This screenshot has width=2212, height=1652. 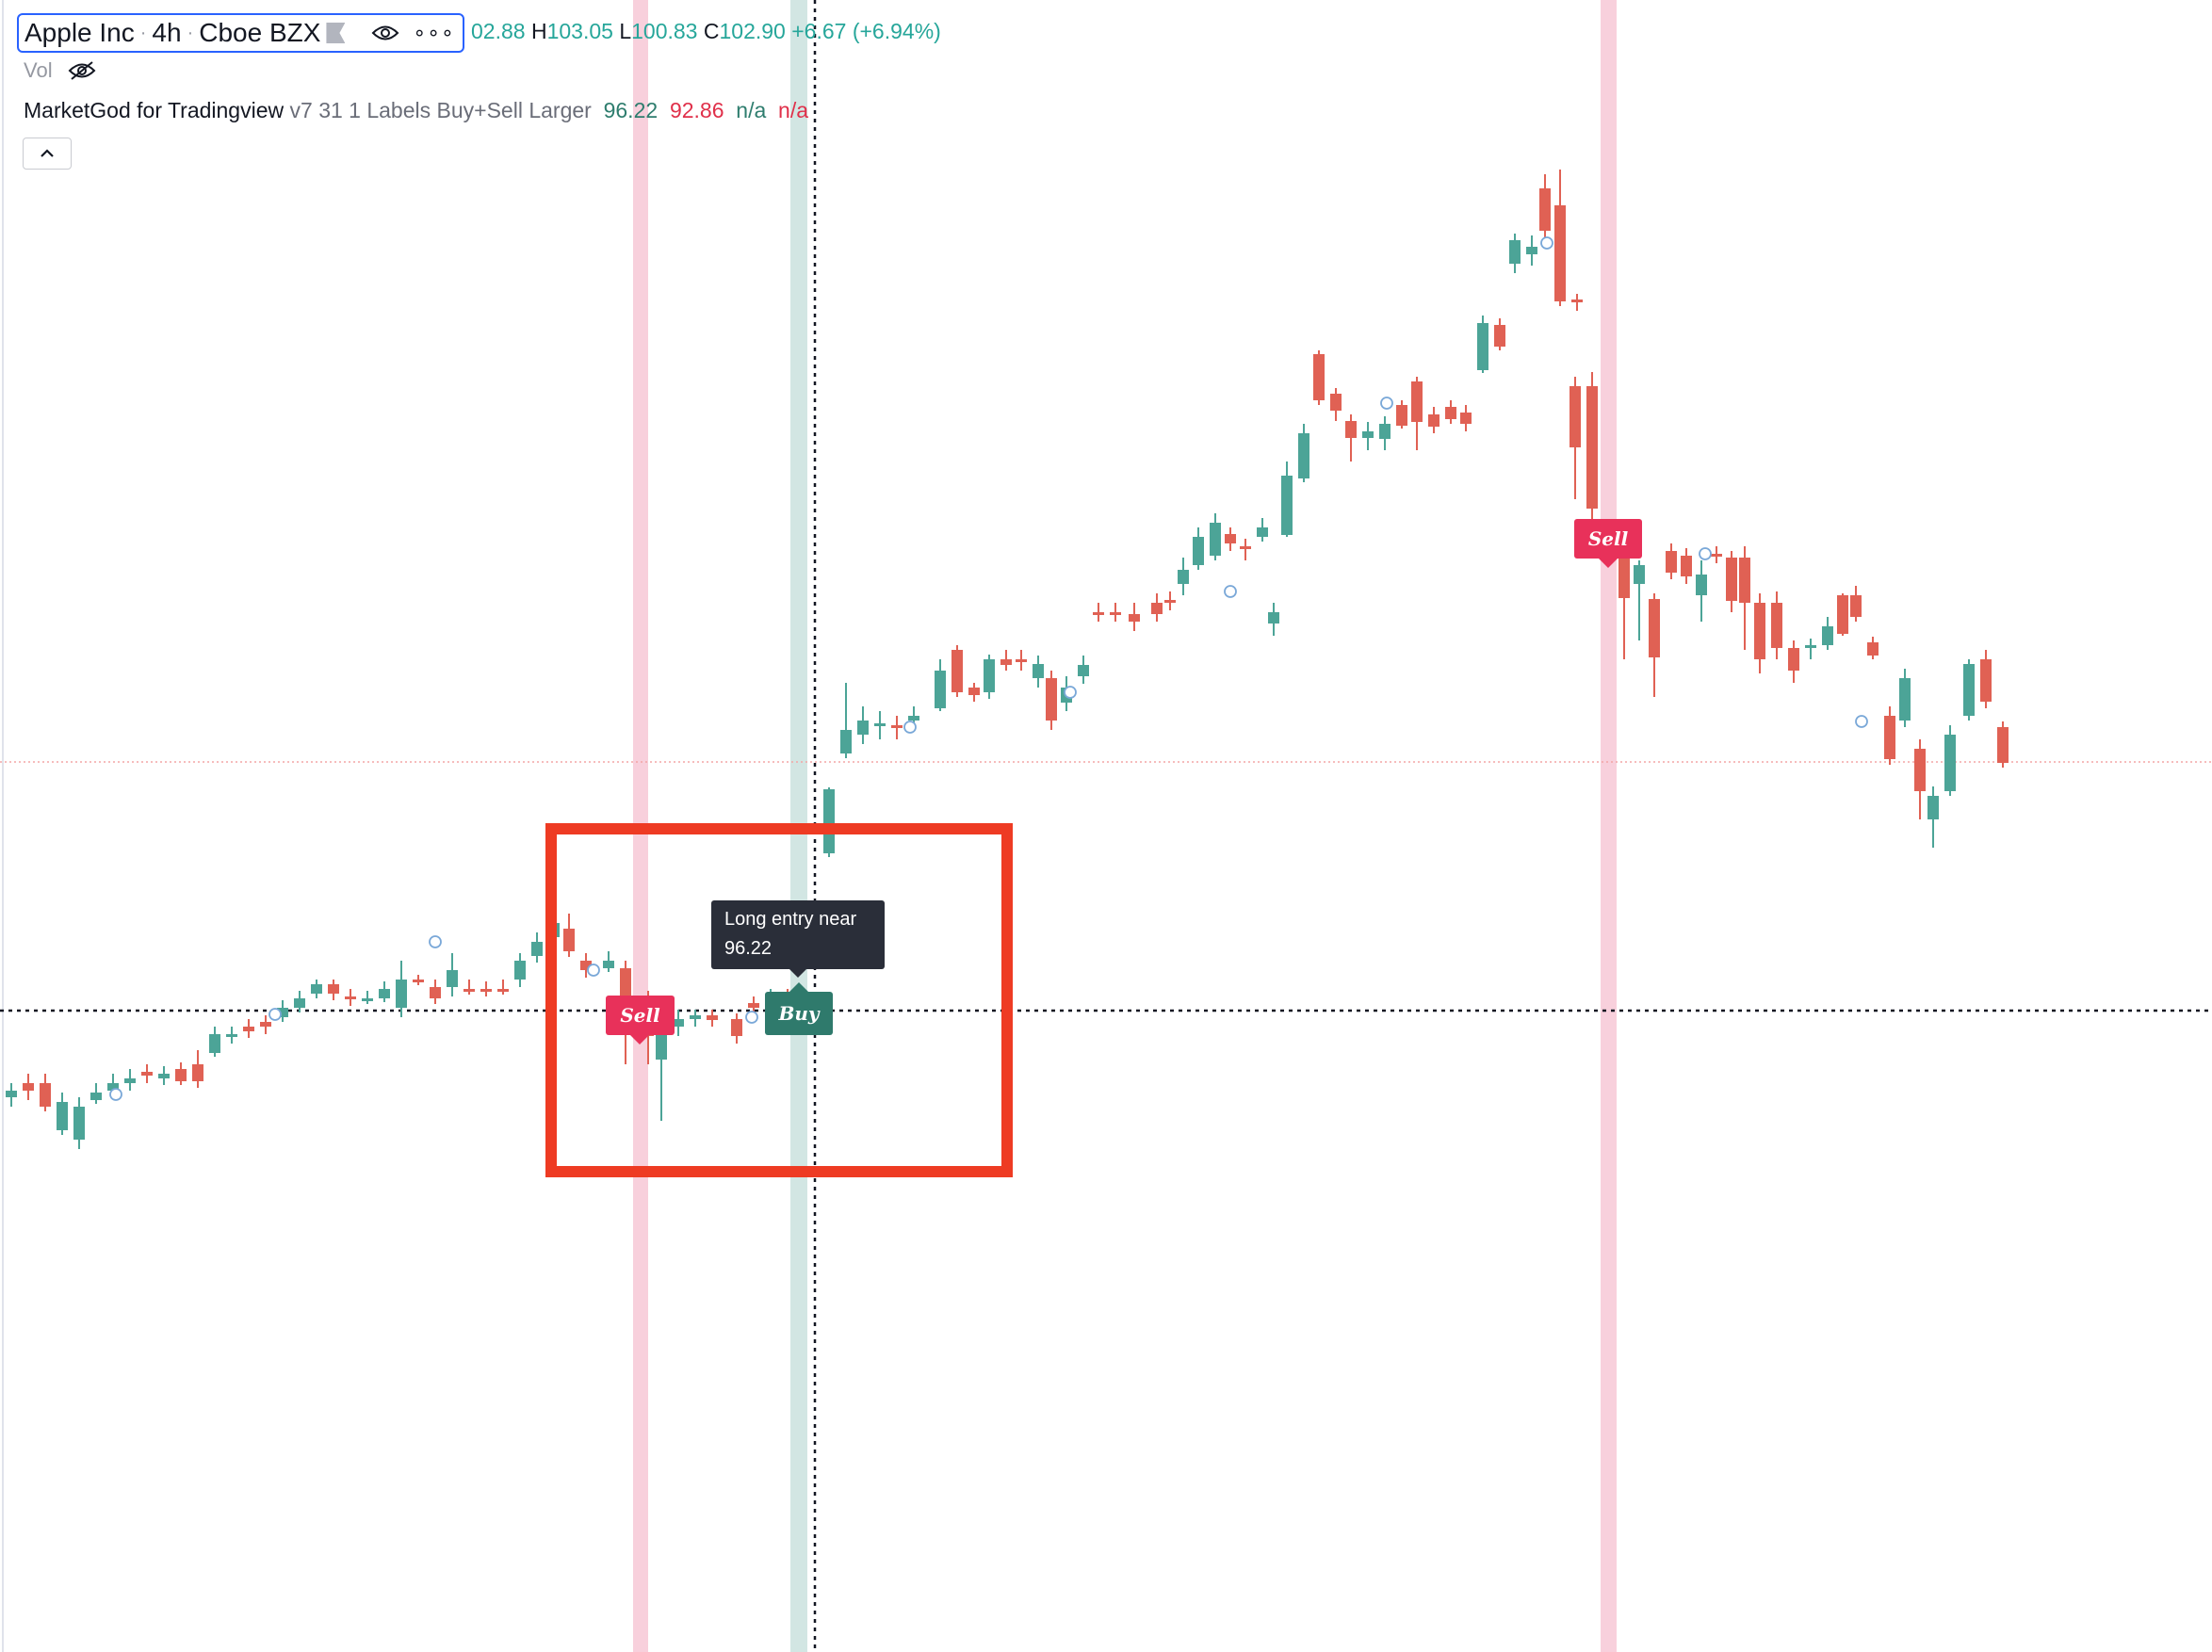 What do you see at coordinates (538, 31) in the screenshot?
I see `high-key: H` at bounding box center [538, 31].